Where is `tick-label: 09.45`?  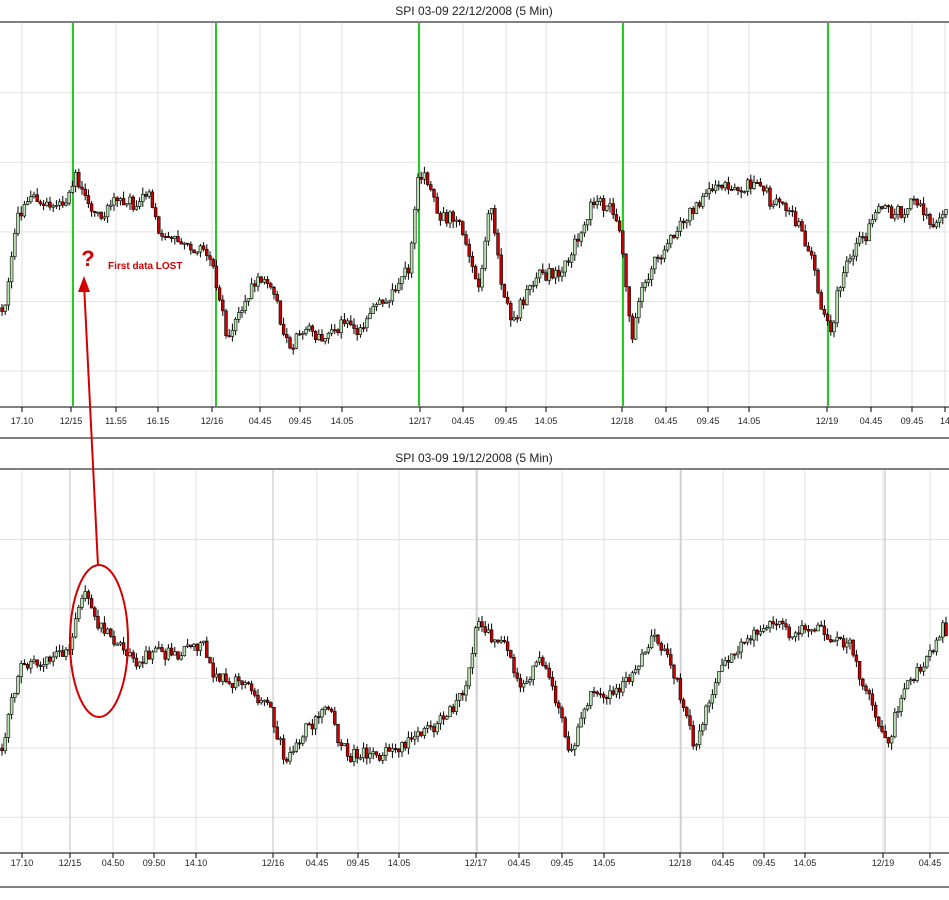
tick-label: 09.45 is located at coordinates (562, 863).